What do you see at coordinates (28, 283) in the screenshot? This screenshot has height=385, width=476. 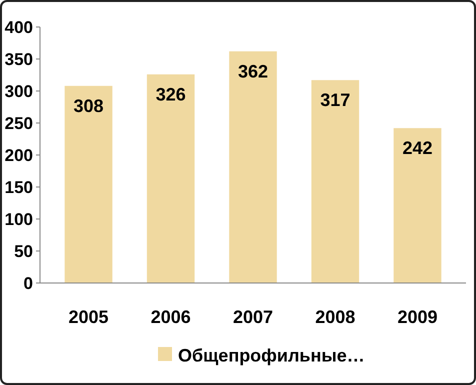 I see `y-tick-label: 0` at bounding box center [28, 283].